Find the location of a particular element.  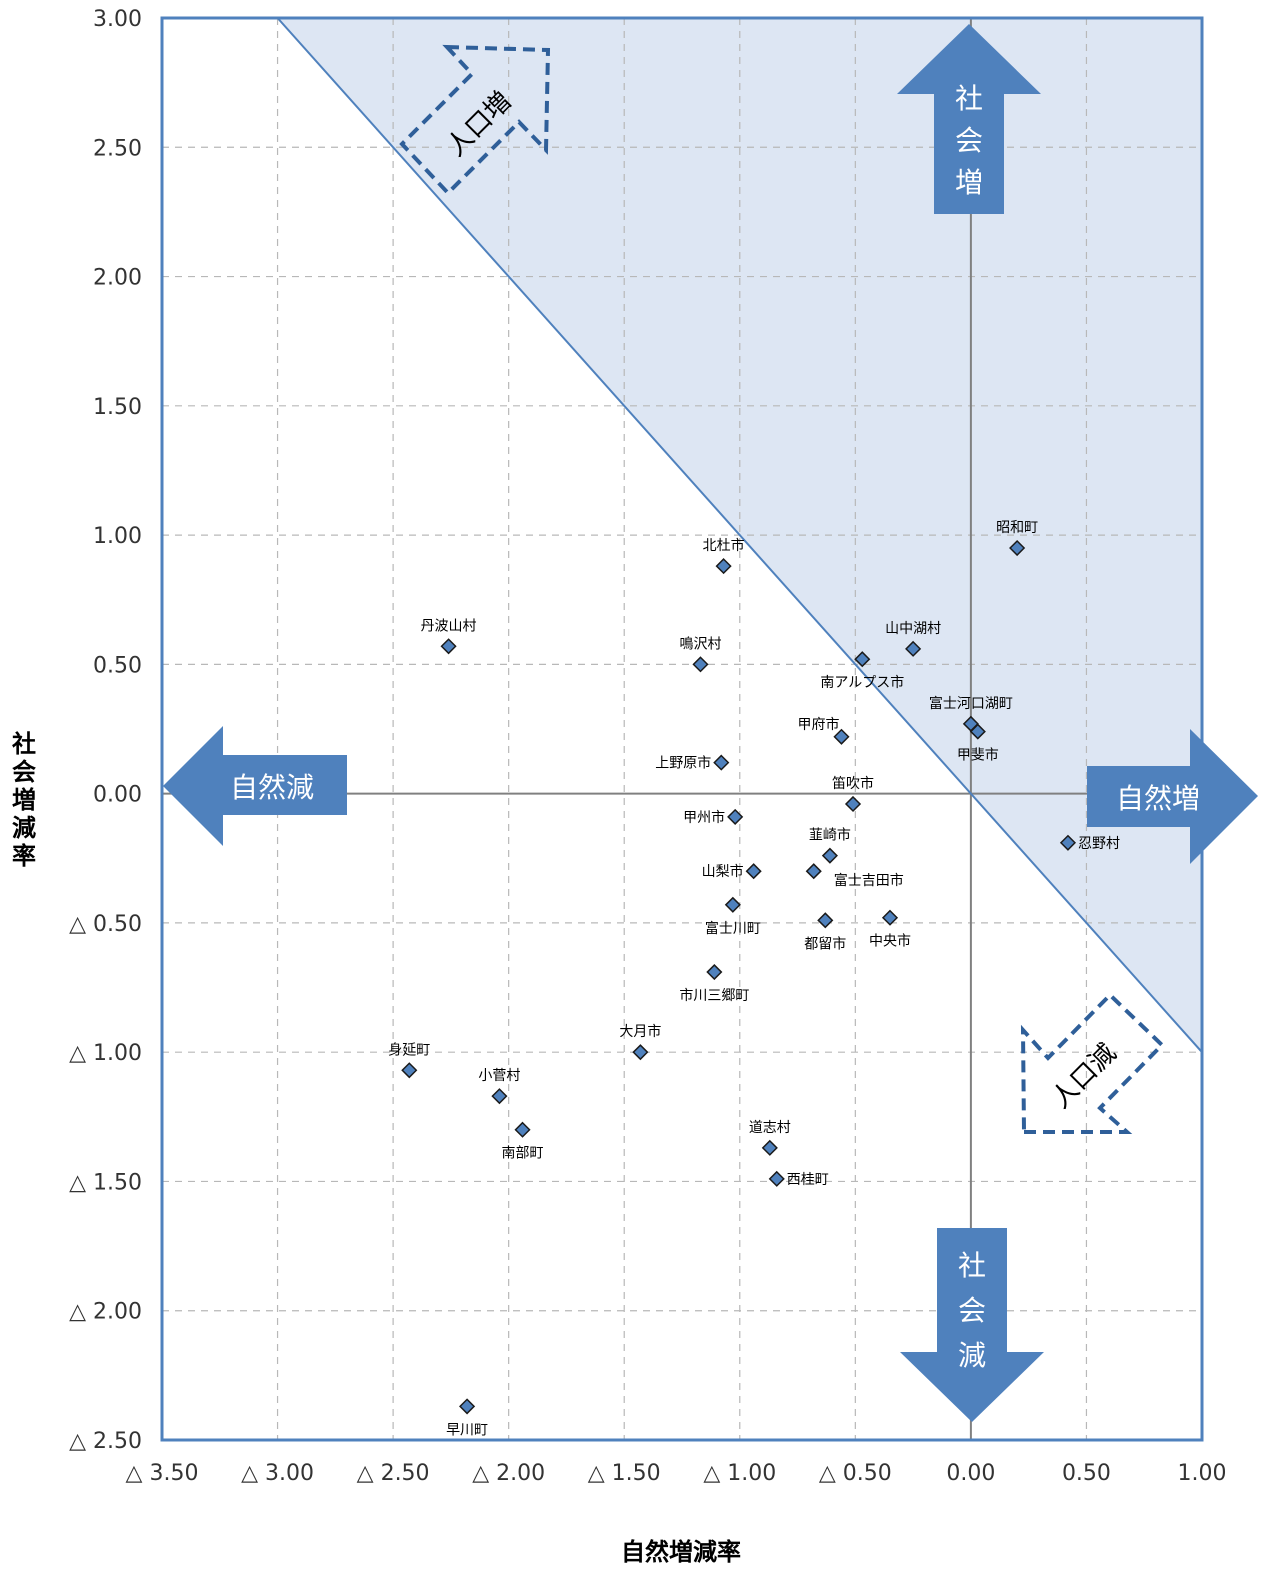

population-decrease-arrow is located at coordinates (1092, 1063).